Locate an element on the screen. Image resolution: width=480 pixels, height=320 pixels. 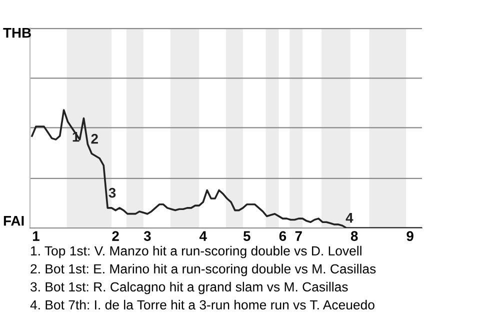
x-tick-label: 5 is located at coordinates (246, 236).